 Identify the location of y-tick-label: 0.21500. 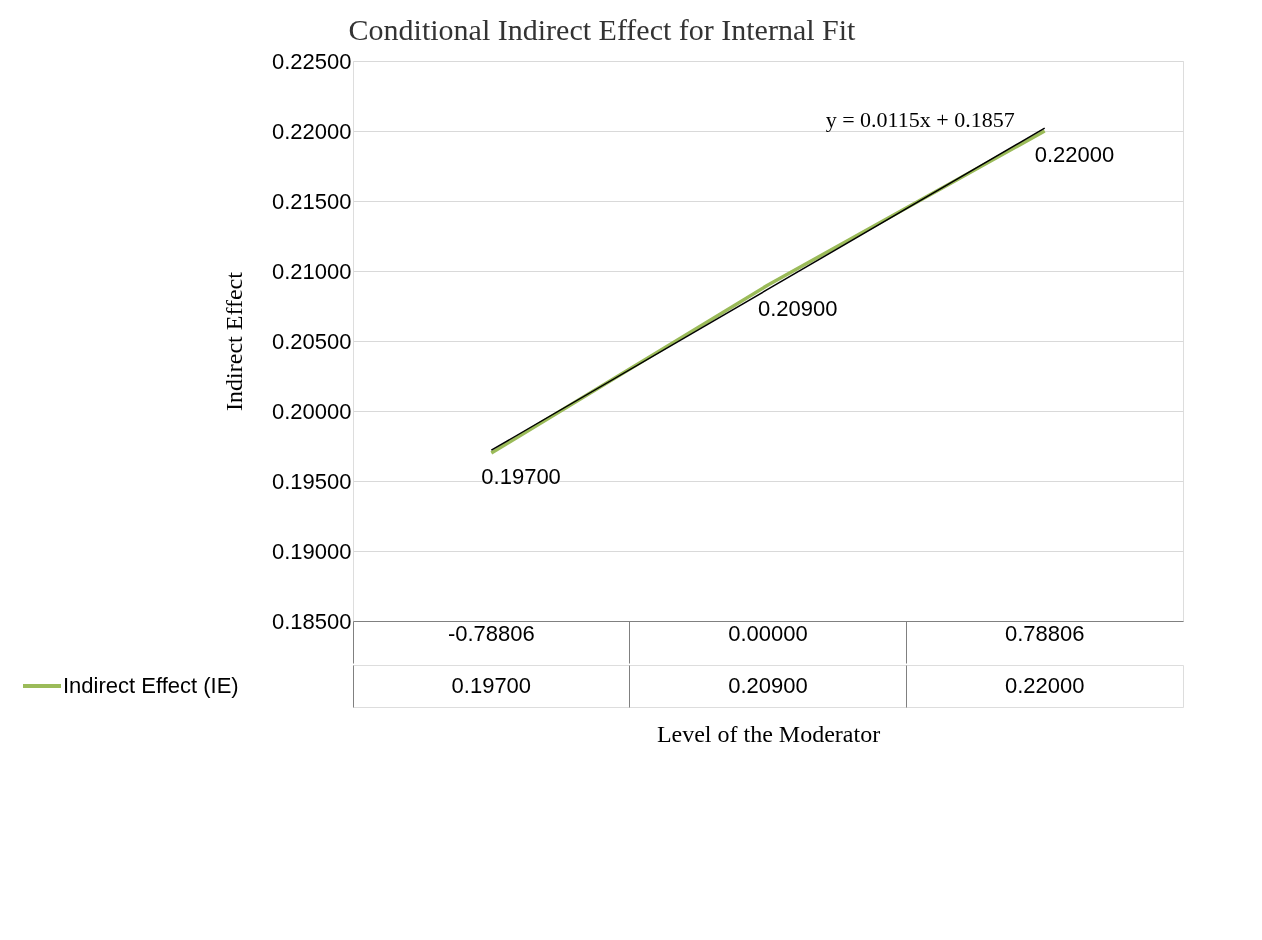
(311, 201).